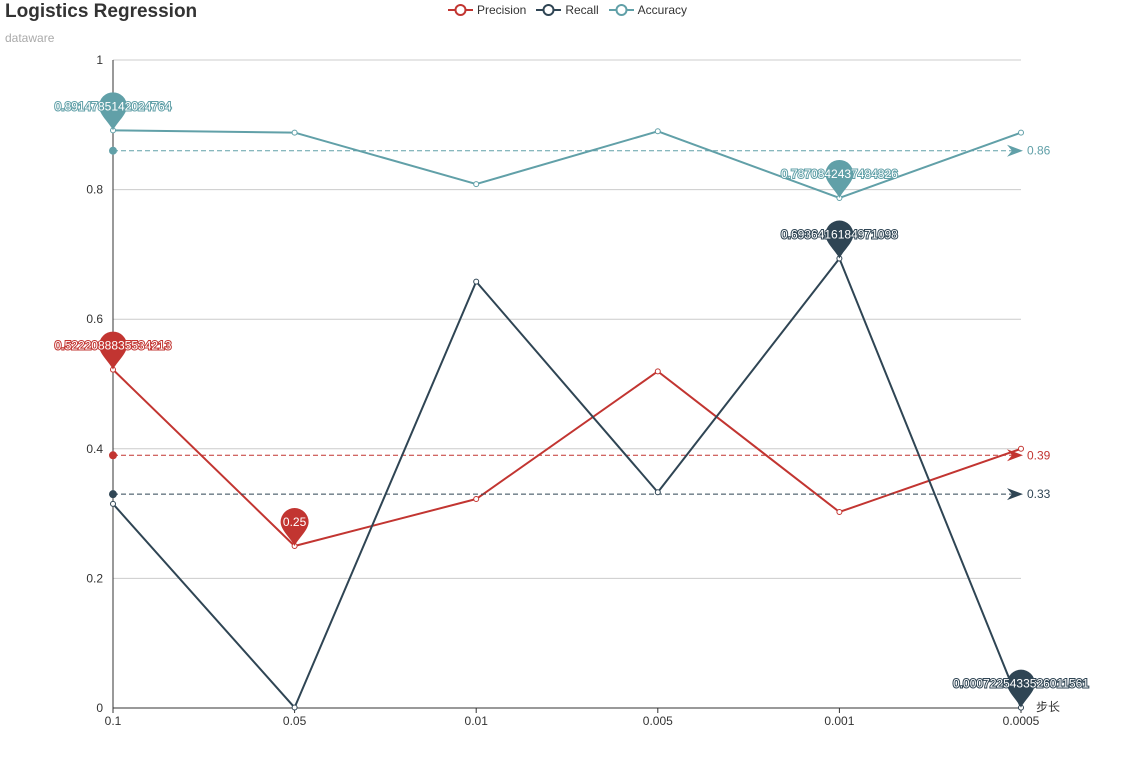 Image resolution: width=1135 pixels, height=768 pixels. I want to click on average-label-recall: 0.33, so click(1039, 494).